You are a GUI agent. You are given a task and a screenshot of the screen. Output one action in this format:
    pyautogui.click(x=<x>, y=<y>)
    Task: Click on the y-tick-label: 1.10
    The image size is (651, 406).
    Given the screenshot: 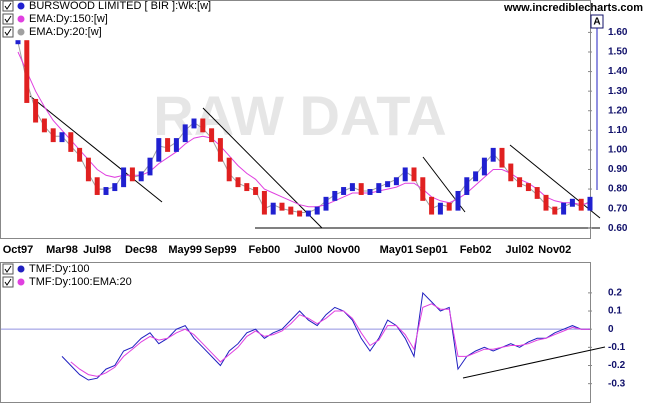 What is the action you would take?
    pyautogui.click(x=618, y=130)
    